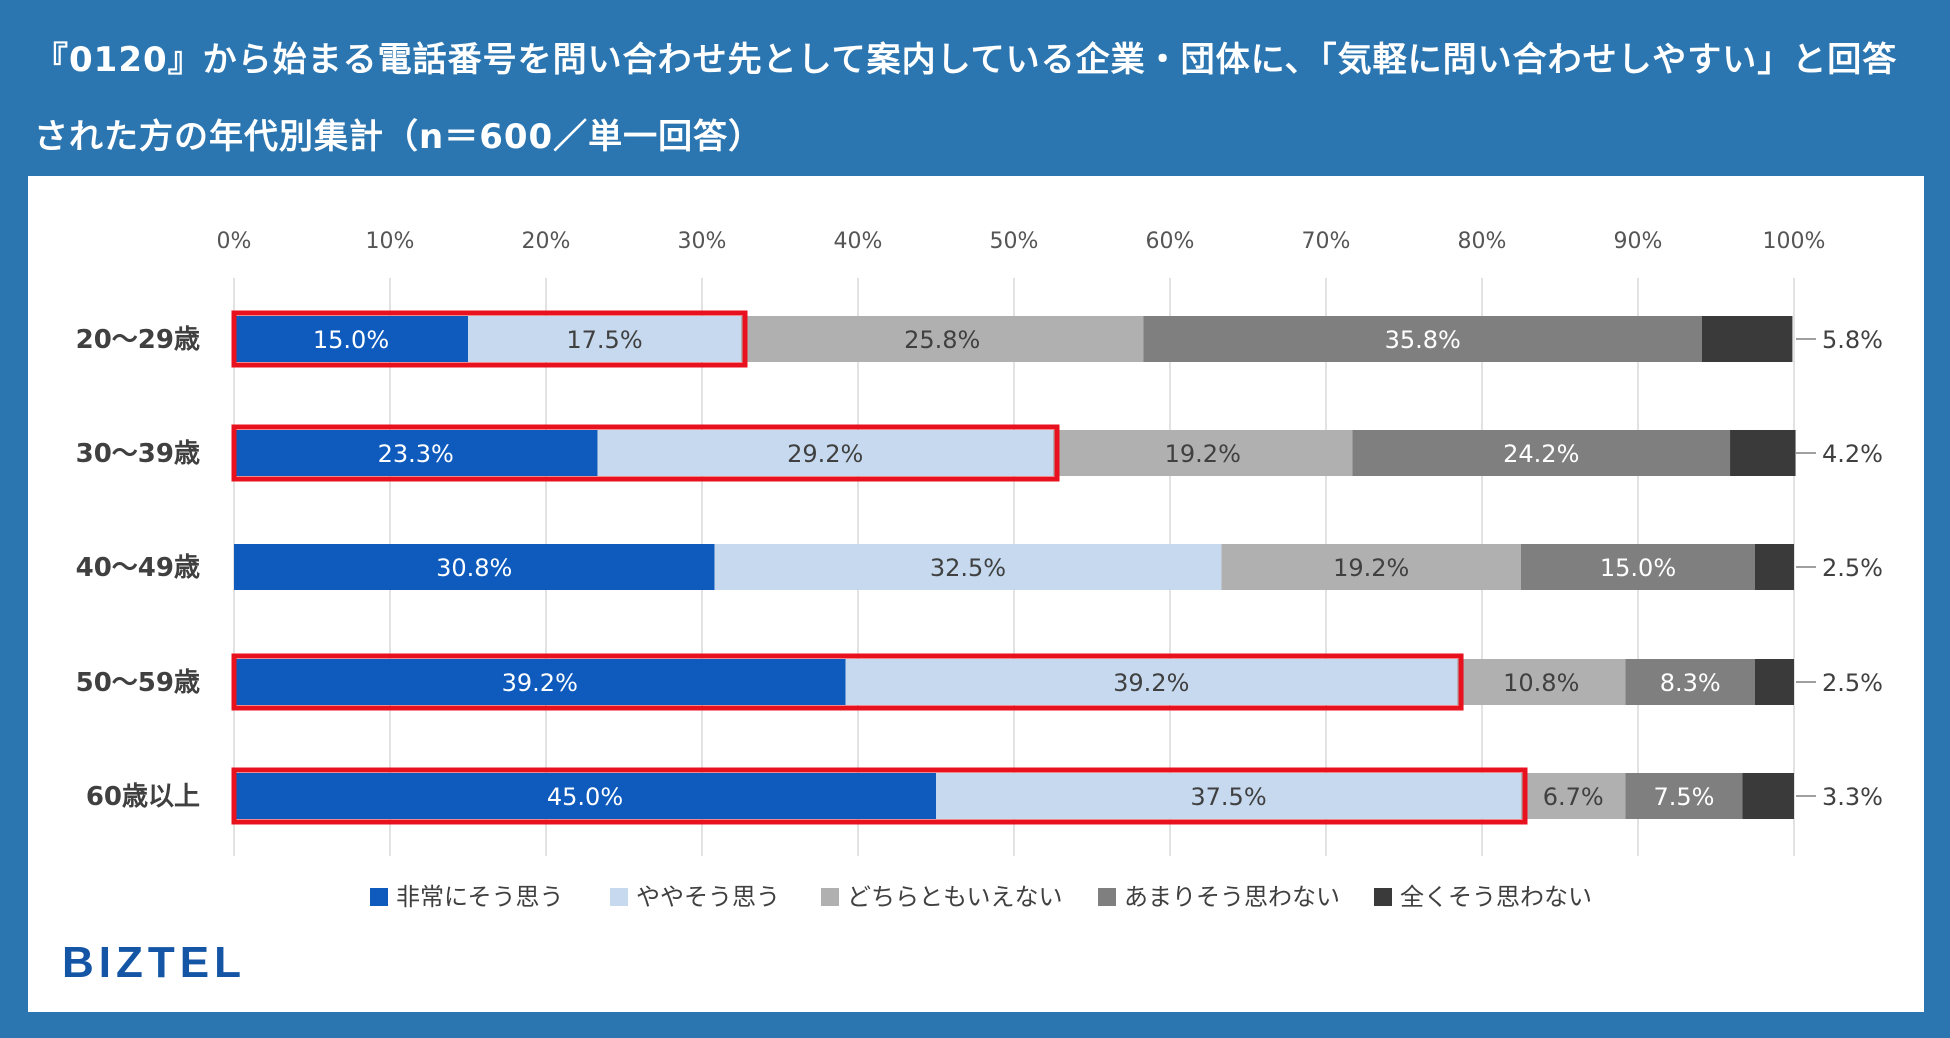 The width and height of the screenshot is (1950, 1038). Describe the element at coordinates (154, 962) in the screenshot. I see `biztel-logo: BIZTEL` at that location.